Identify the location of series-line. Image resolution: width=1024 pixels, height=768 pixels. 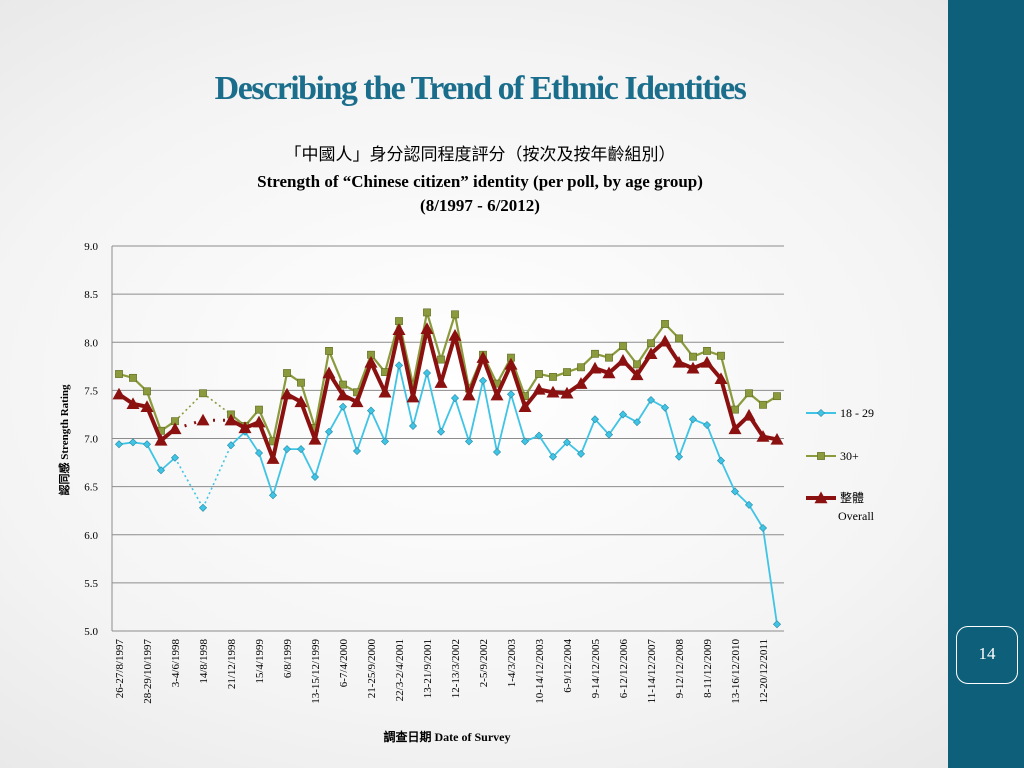
(504, 377).